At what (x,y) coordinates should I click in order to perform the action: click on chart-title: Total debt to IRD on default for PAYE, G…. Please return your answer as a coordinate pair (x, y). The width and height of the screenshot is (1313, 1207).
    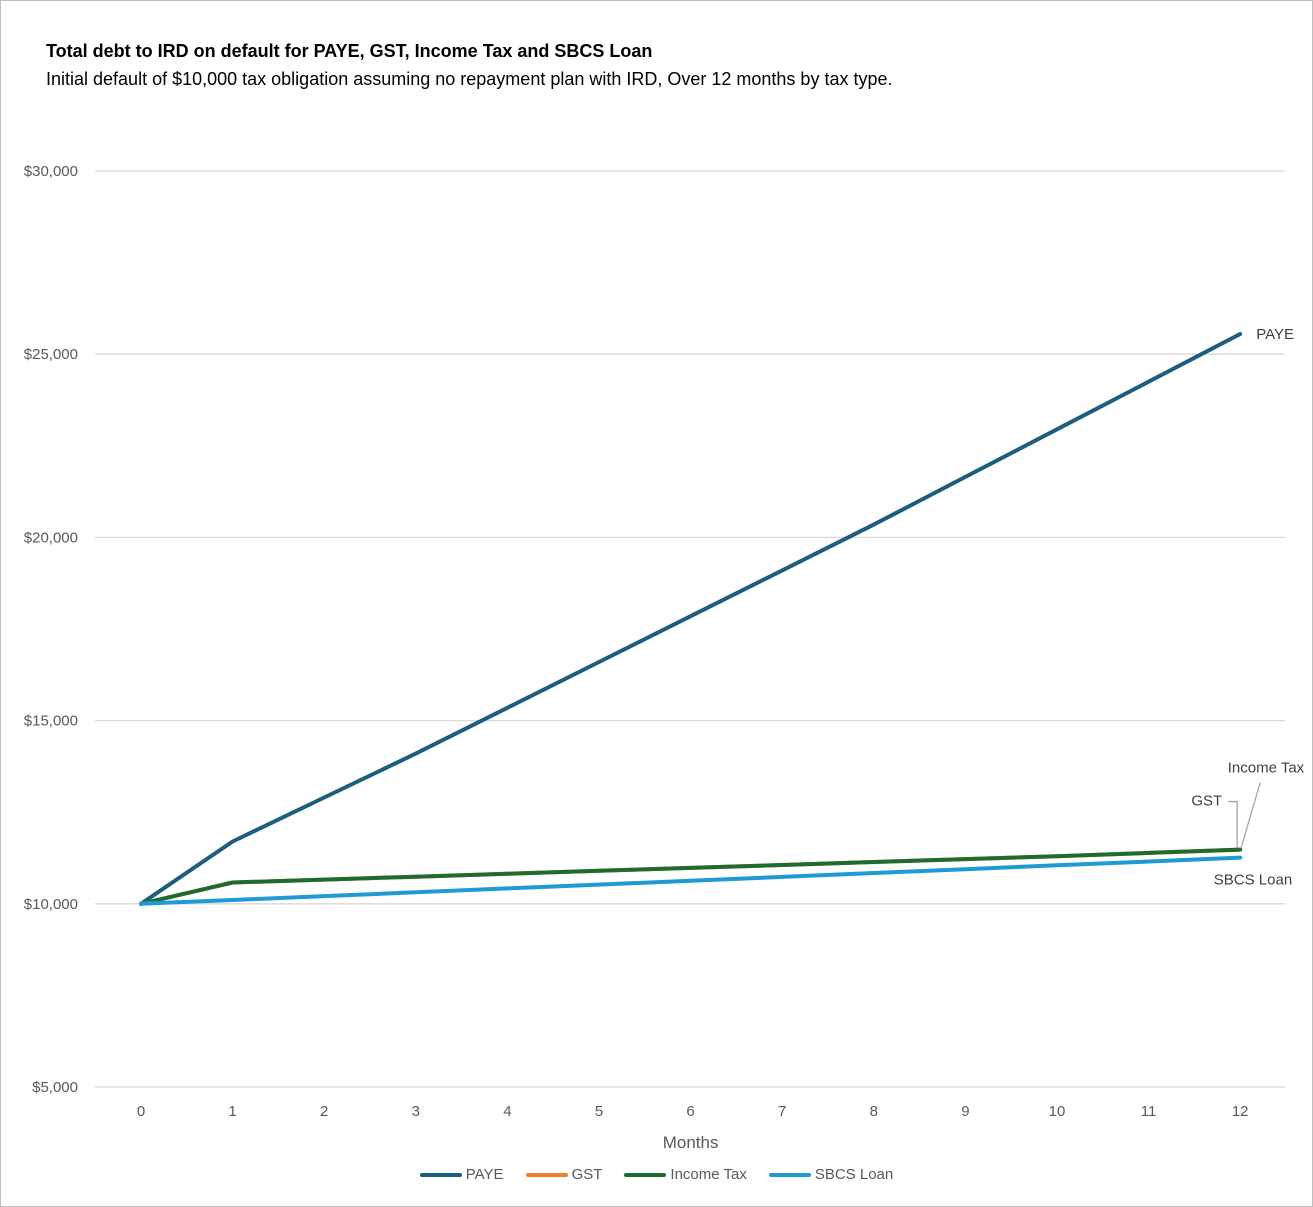
    Looking at the image, I should click on (349, 51).